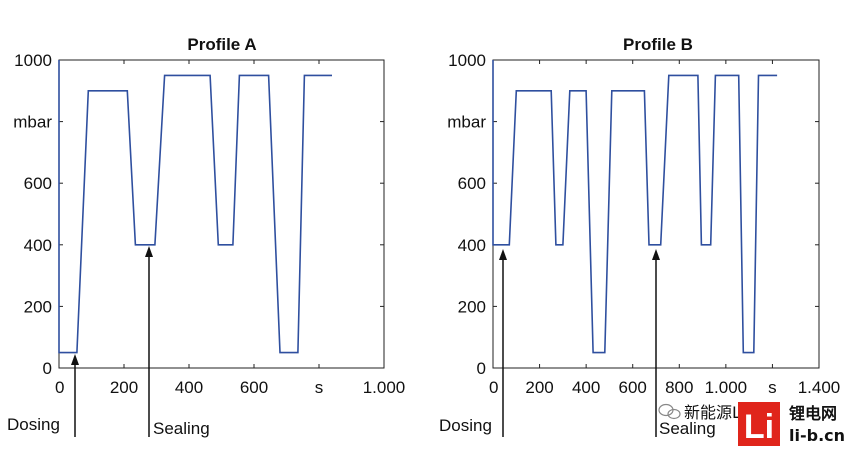  I want to click on logo-text: Li, so click(759, 427).